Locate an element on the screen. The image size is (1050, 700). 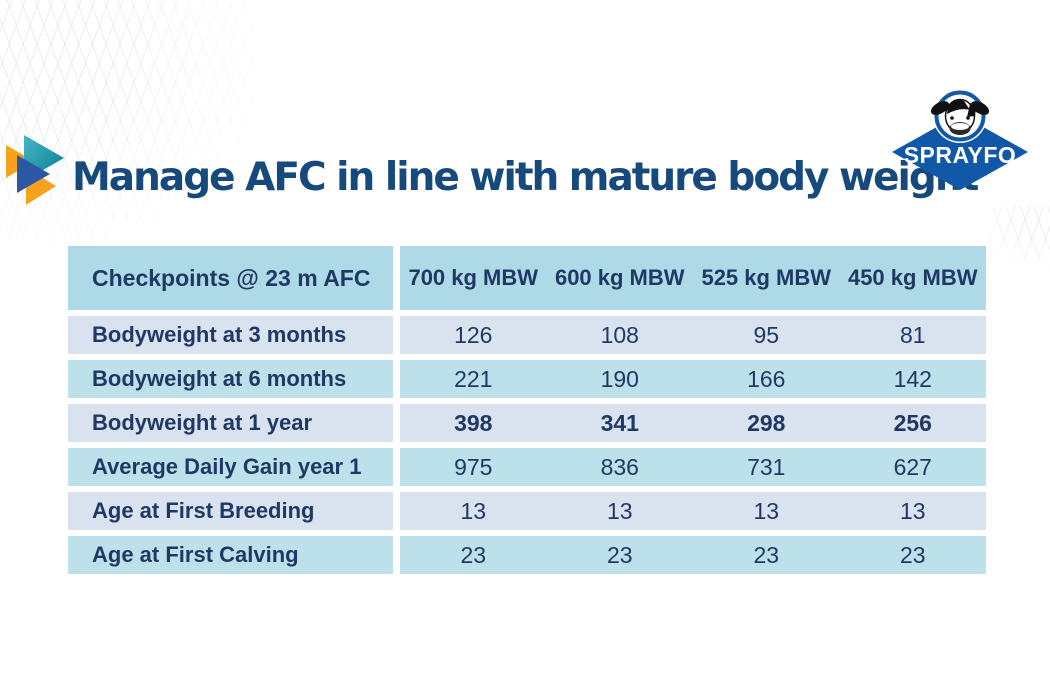
header-column-1: 600 kg MBW is located at coordinates (619, 277).